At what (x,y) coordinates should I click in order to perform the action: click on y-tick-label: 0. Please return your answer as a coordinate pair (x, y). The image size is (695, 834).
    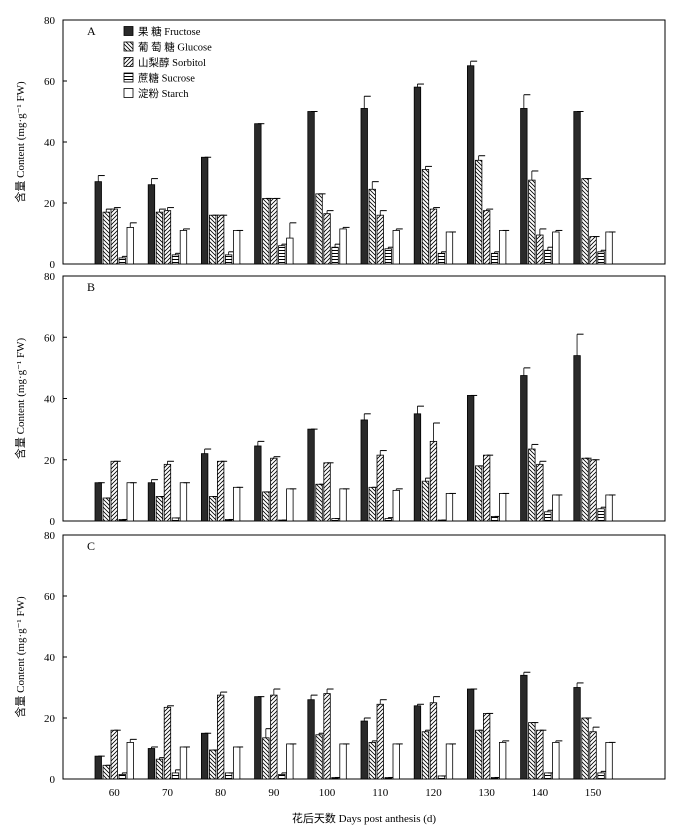
    Looking at the image, I should click on (53, 522).